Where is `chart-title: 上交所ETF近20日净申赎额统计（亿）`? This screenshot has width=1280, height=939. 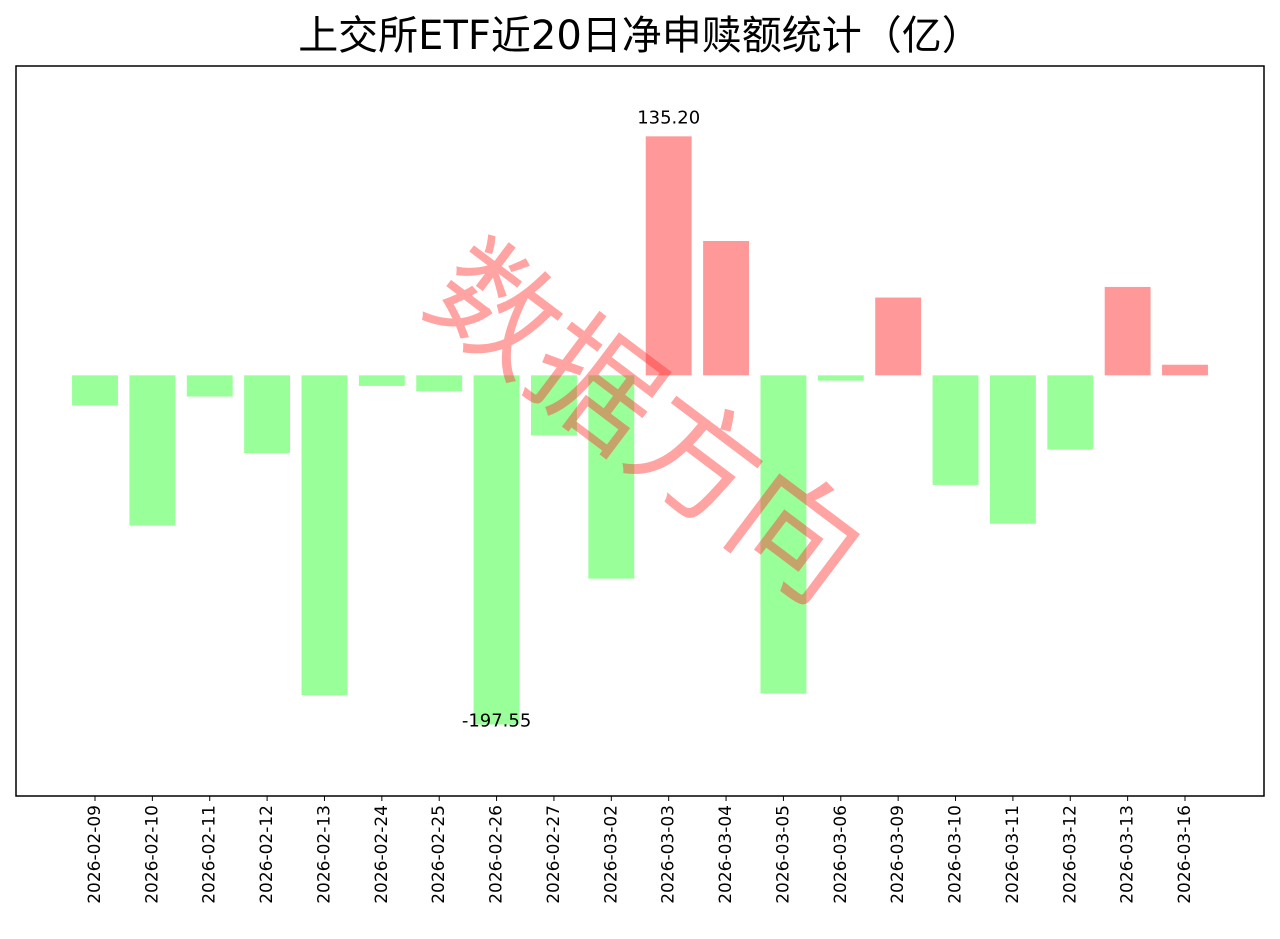
chart-title: 上交所ETF近20日净申赎额统计（亿） is located at coordinates (640, 36).